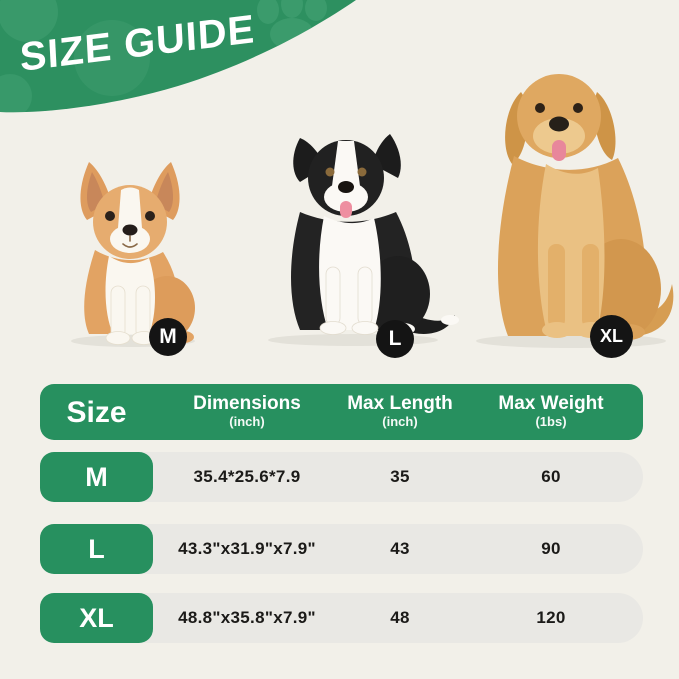 The height and width of the screenshot is (679, 679). I want to click on table-row-xl: XL 48.8"x35.8"x7.9" 48 120, so click(341, 618).